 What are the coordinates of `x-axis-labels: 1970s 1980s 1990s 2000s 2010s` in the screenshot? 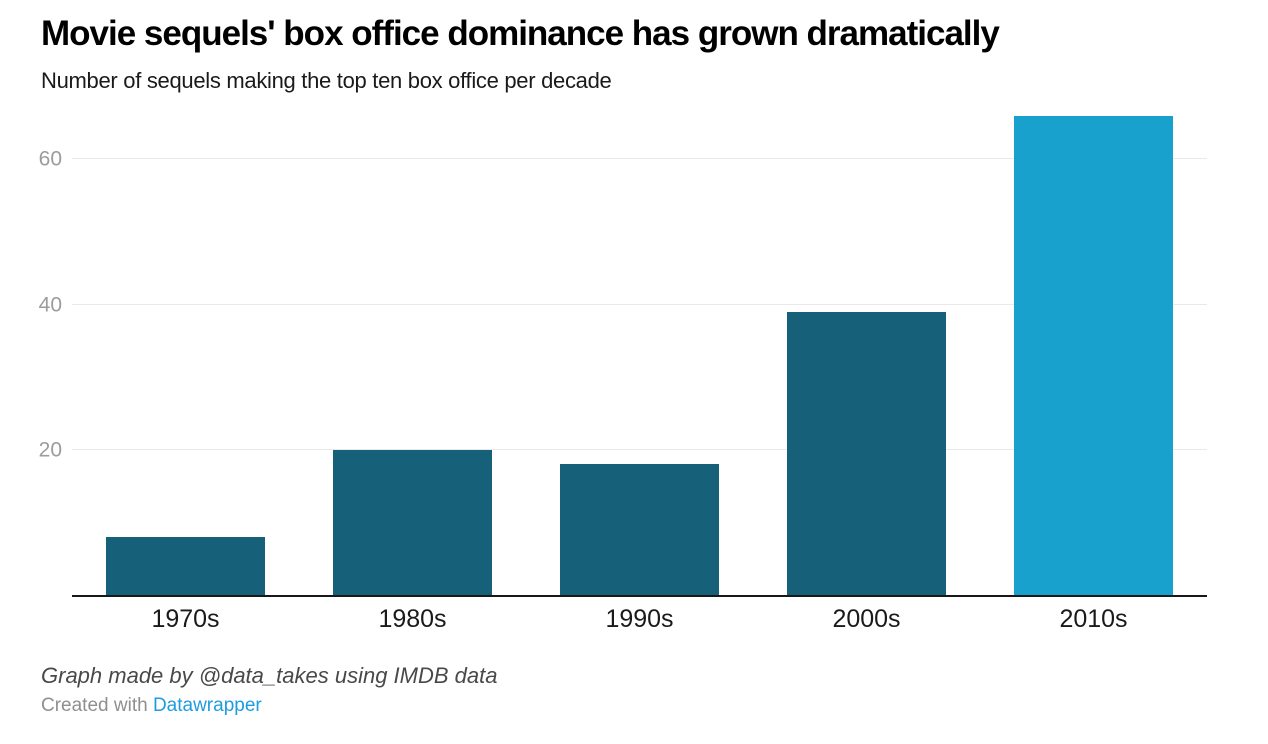 It's located at (639, 619).